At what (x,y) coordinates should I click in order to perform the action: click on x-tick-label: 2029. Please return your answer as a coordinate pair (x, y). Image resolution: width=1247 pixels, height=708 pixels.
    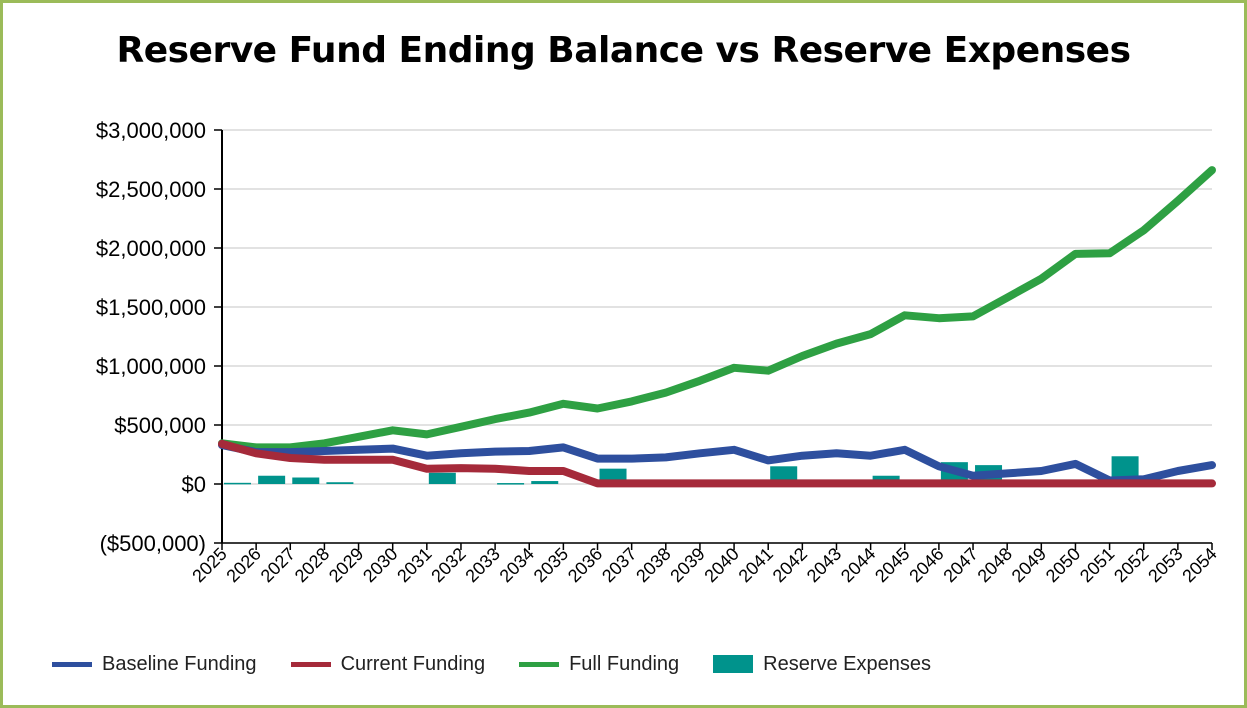
    Looking at the image, I should click on (346, 565).